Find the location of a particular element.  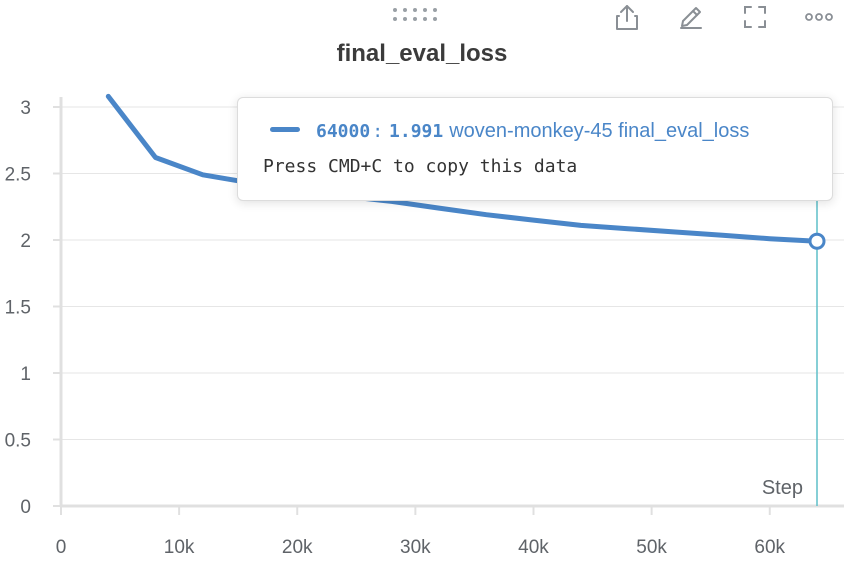

share-icon is located at coordinates (627, 17).